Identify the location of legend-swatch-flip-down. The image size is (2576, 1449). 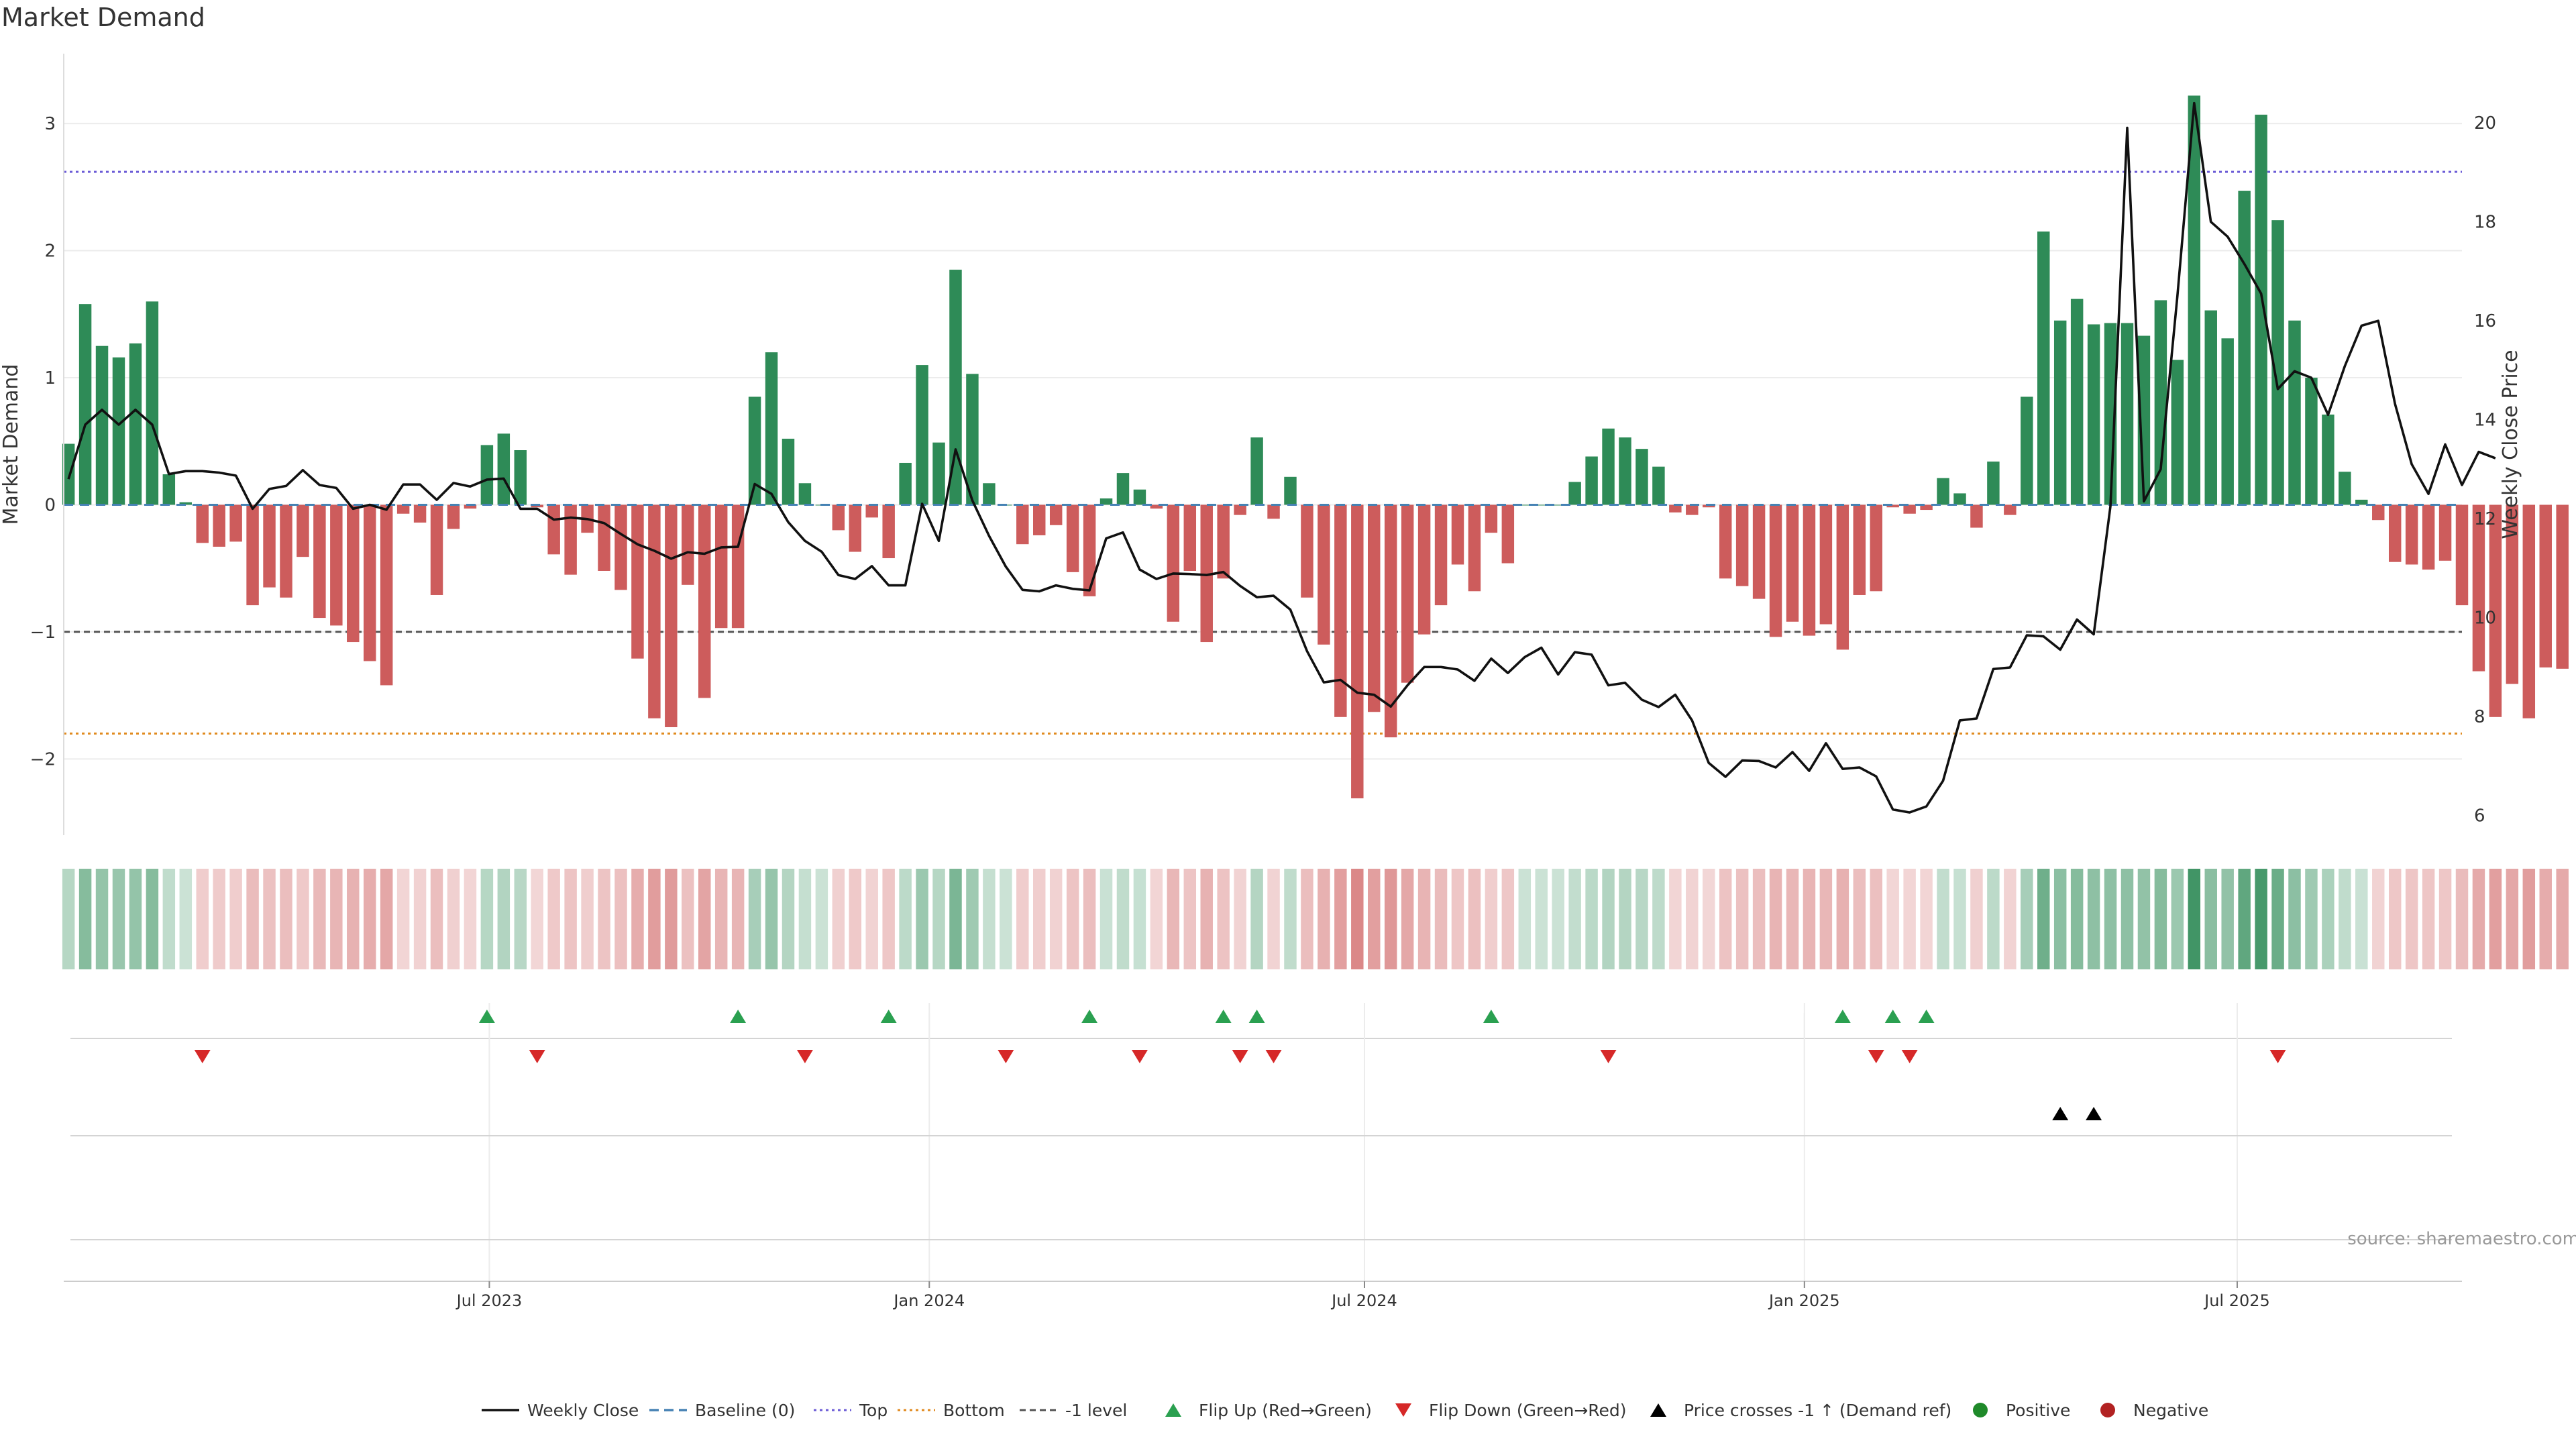
(1403, 1410).